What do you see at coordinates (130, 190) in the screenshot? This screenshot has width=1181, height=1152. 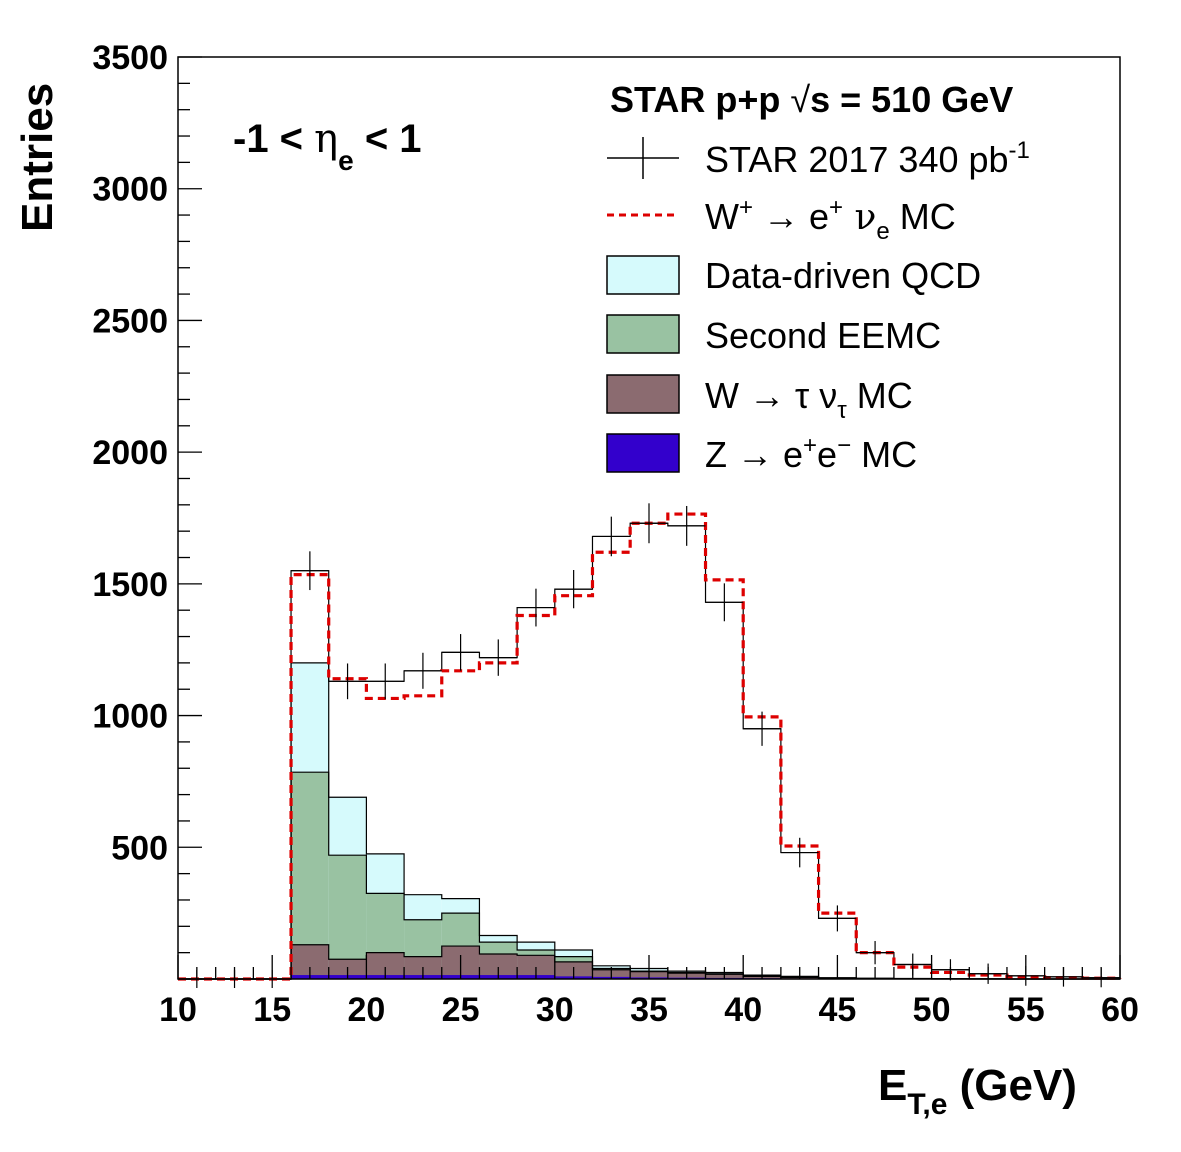 I see `y-tick-label: 3000` at bounding box center [130, 190].